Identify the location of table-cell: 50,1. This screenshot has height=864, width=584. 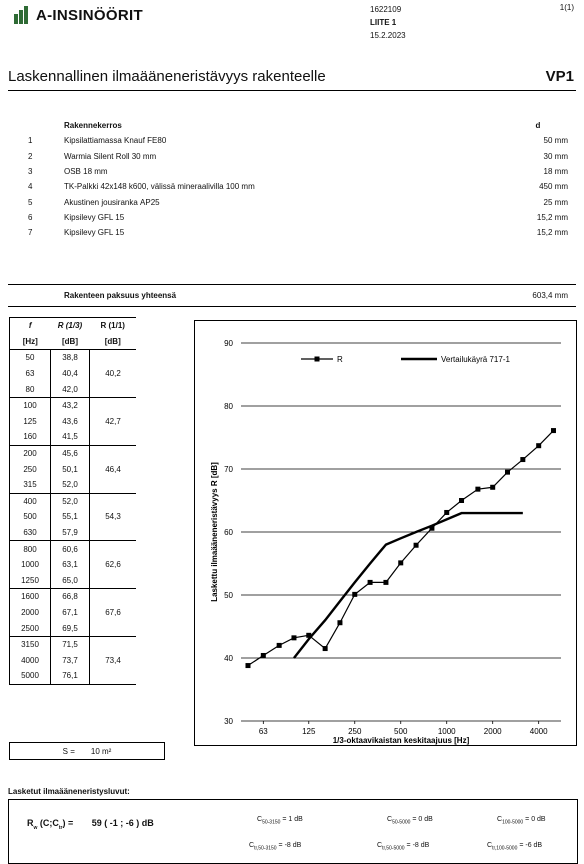
(70, 469).